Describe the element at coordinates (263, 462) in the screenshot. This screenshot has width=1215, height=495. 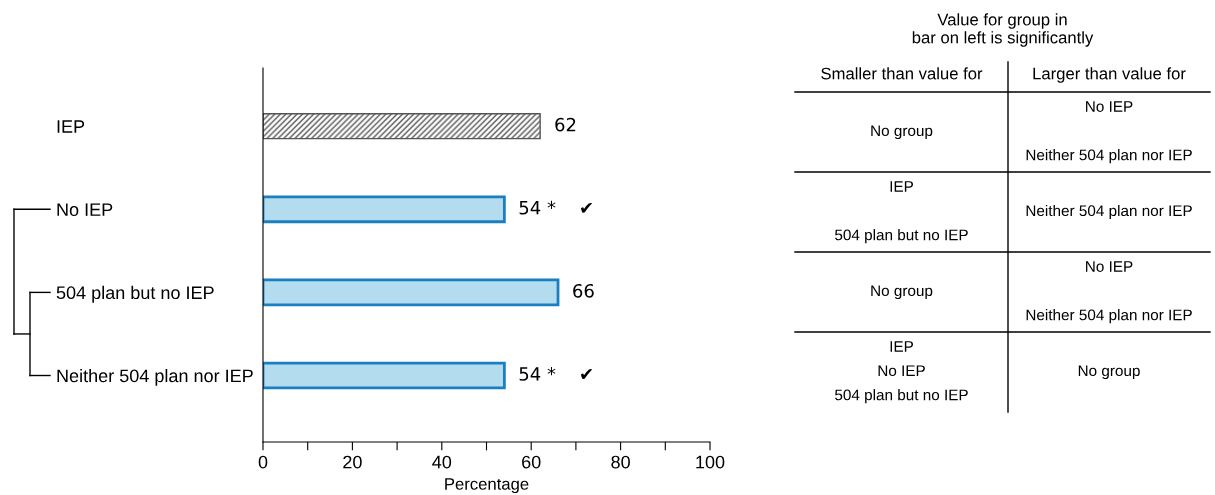
I see `x-tick-label: 0` at that location.